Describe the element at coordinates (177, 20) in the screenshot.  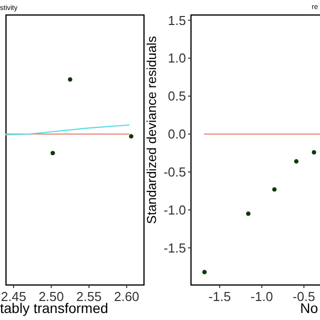
I see `y-tick-label: 1.5` at that location.